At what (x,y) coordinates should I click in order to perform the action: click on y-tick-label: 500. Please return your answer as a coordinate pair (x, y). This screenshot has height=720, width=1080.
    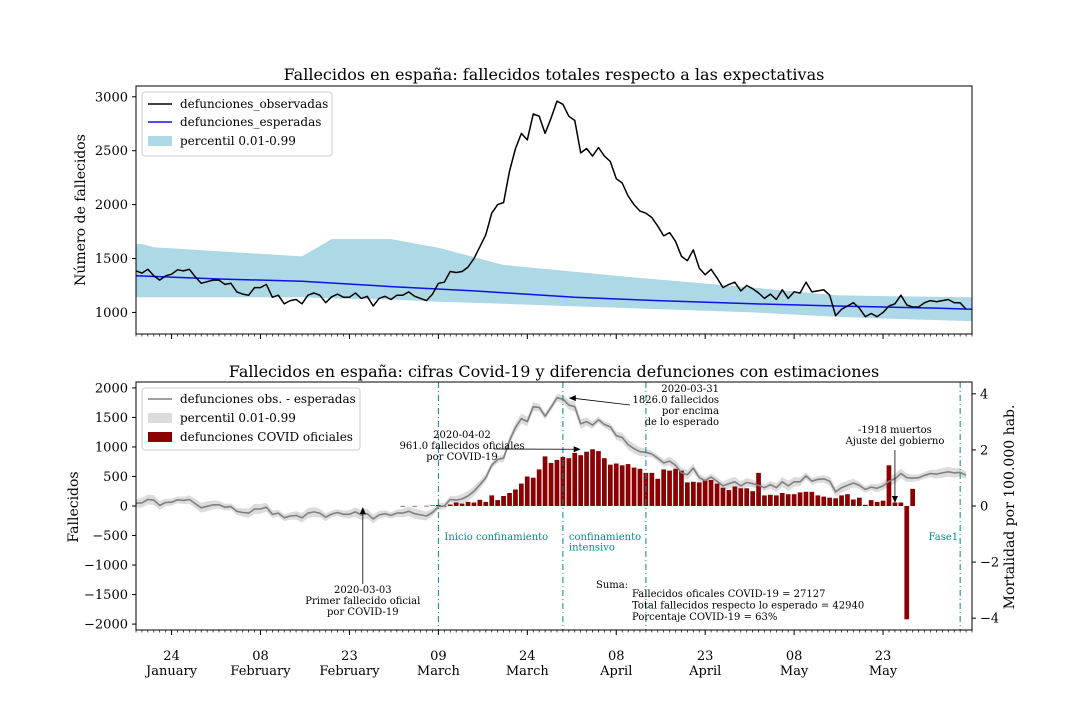
    Looking at the image, I should click on (115, 477).